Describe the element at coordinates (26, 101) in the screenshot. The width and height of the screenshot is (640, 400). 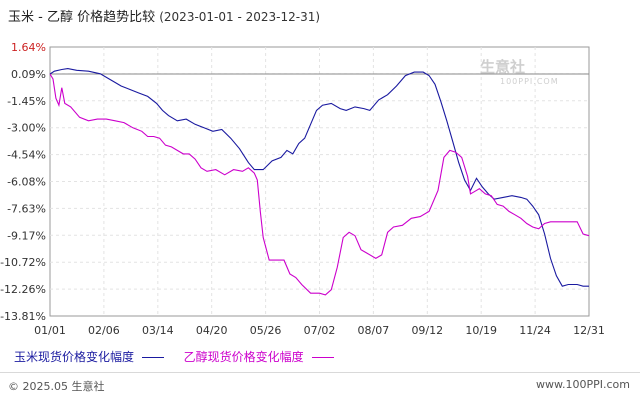
I see `y-tick-label: -1.45%` at that location.